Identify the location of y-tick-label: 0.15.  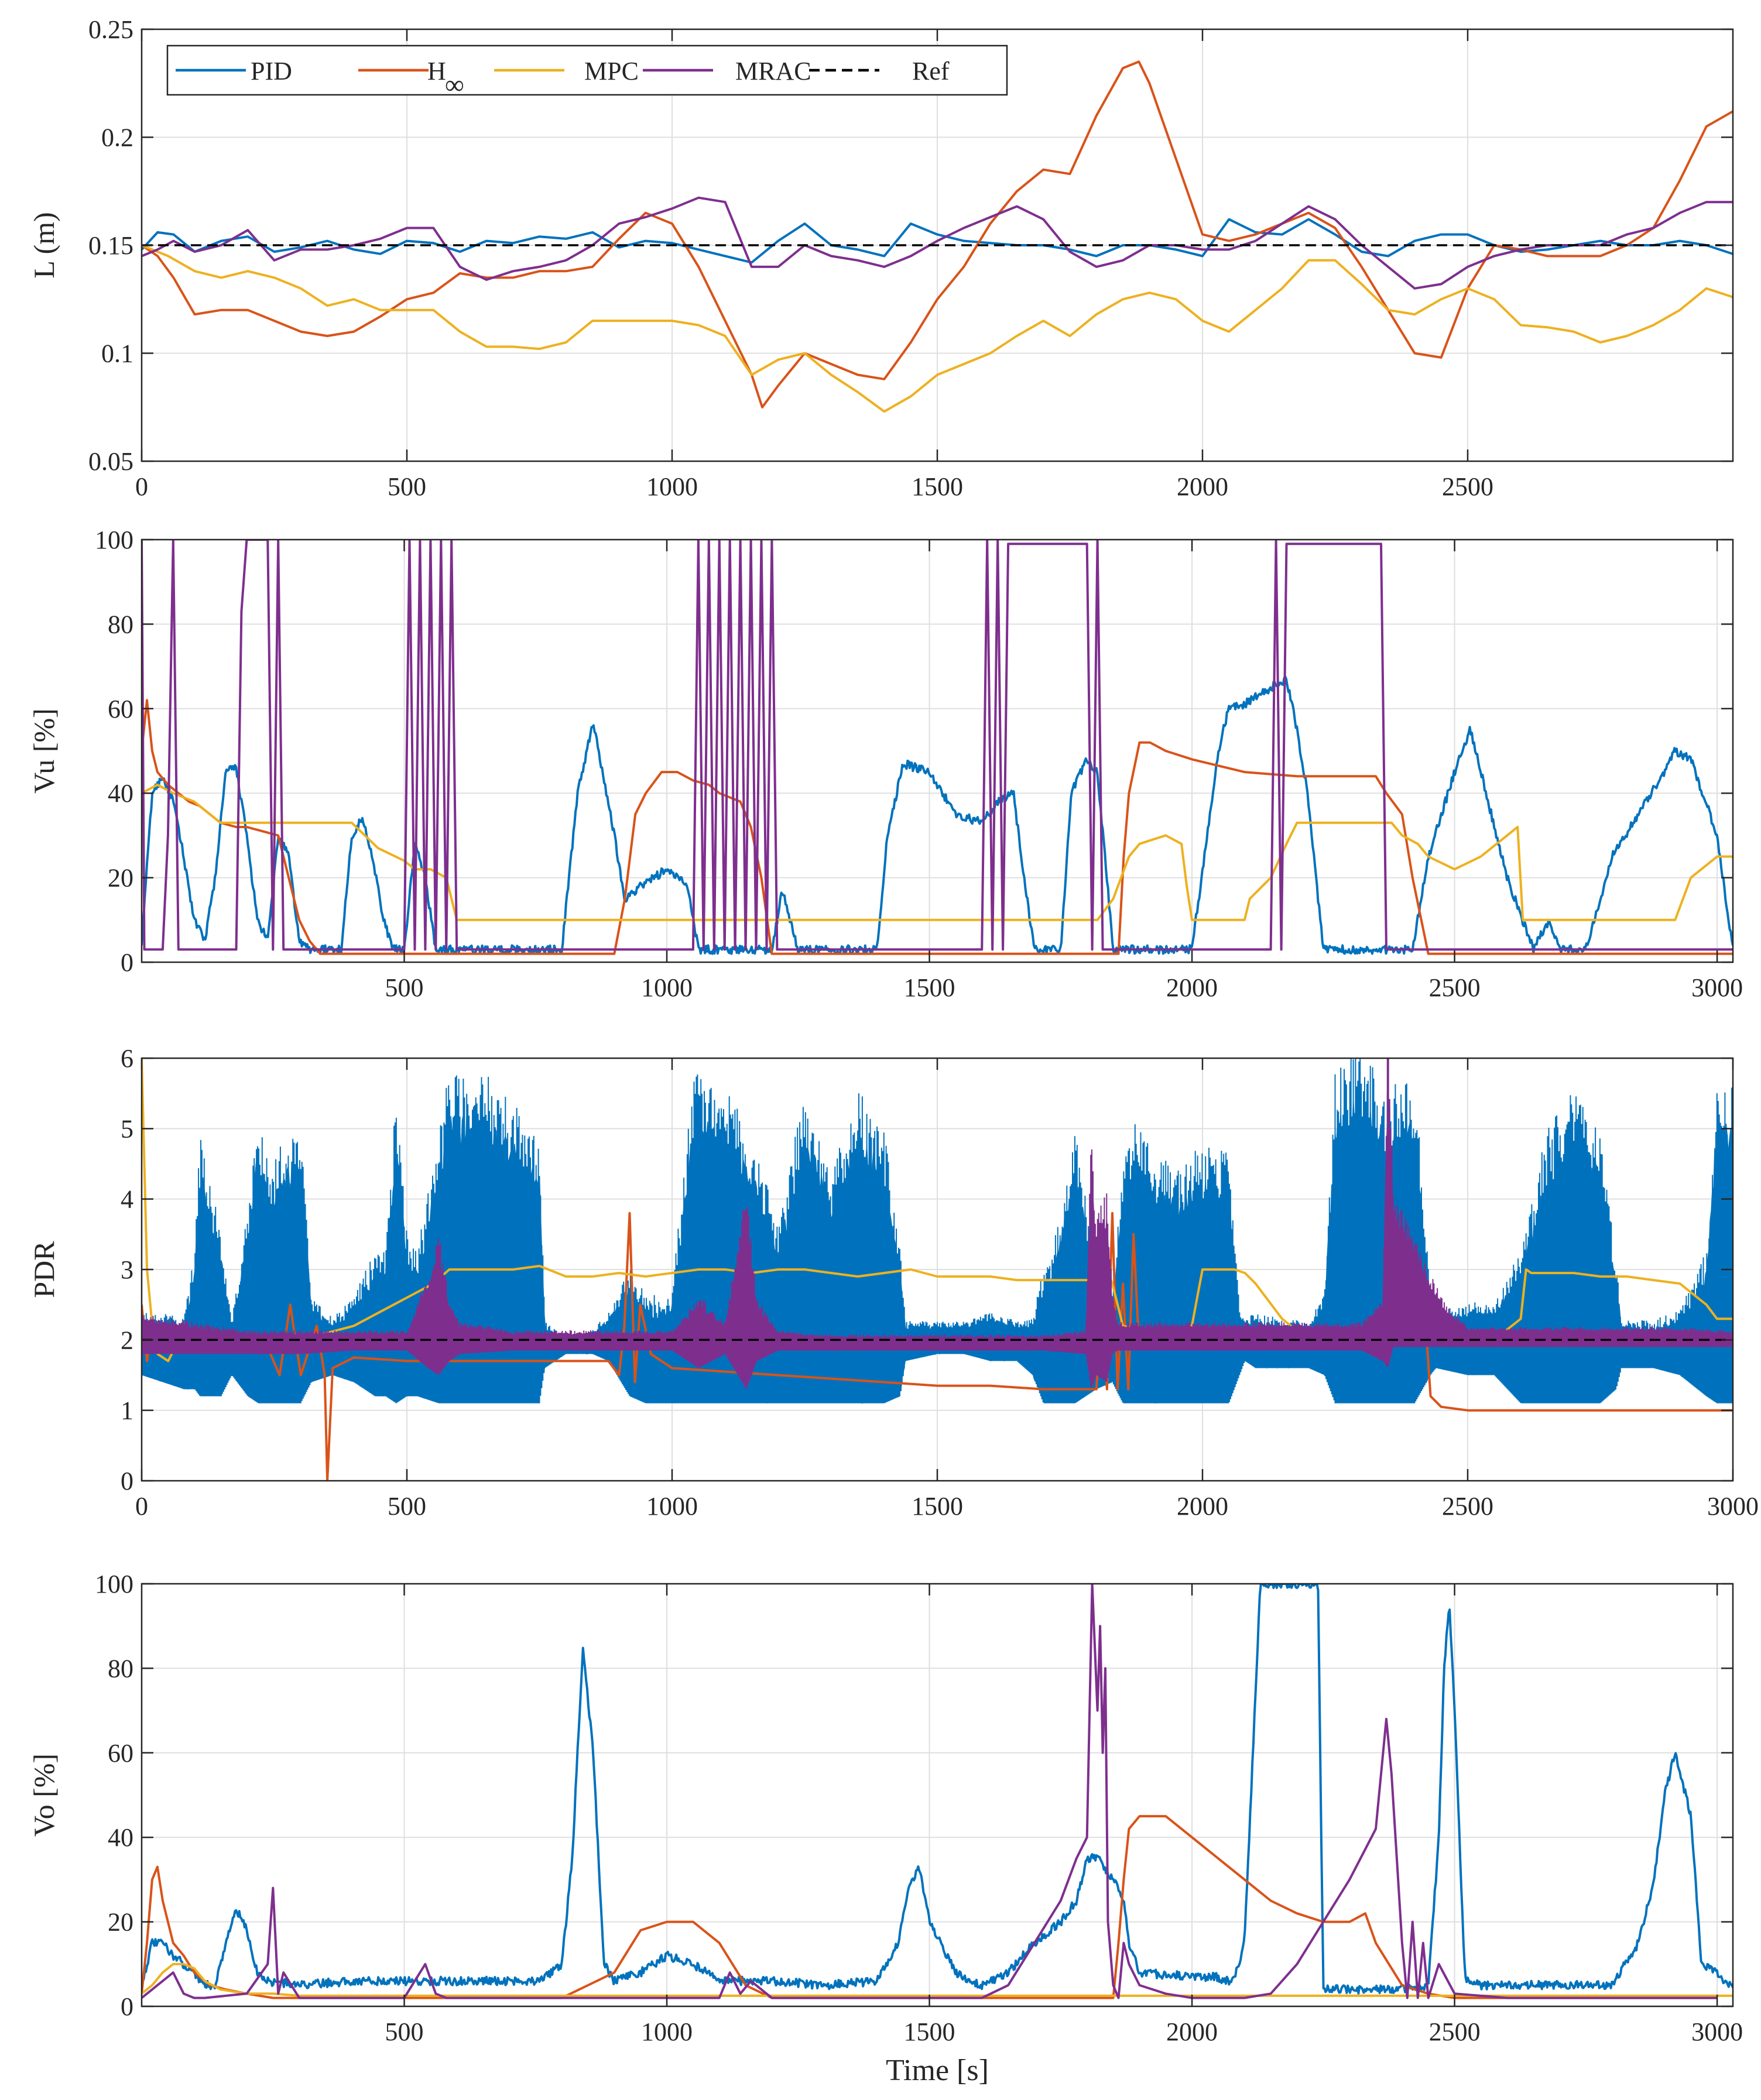
(110, 246).